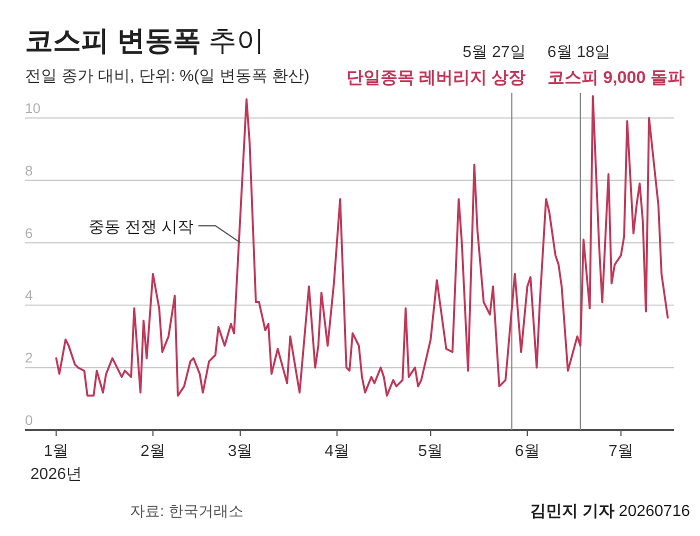 This screenshot has width=700, height=536. Describe the element at coordinates (337, 451) in the screenshot. I see `x-tick-label: 4월` at that location.